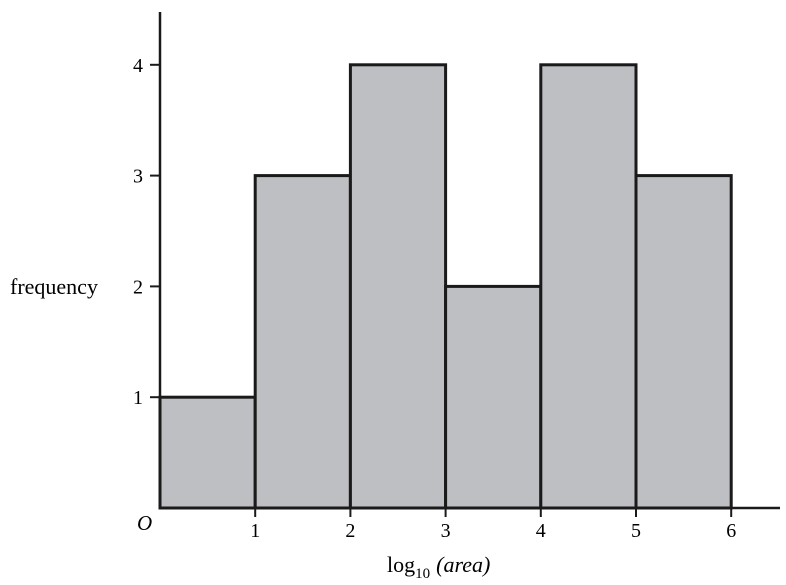 The width and height of the screenshot is (786, 585). What do you see at coordinates (636, 531) in the screenshot?
I see `x-tick-label: 5` at bounding box center [636, 531].